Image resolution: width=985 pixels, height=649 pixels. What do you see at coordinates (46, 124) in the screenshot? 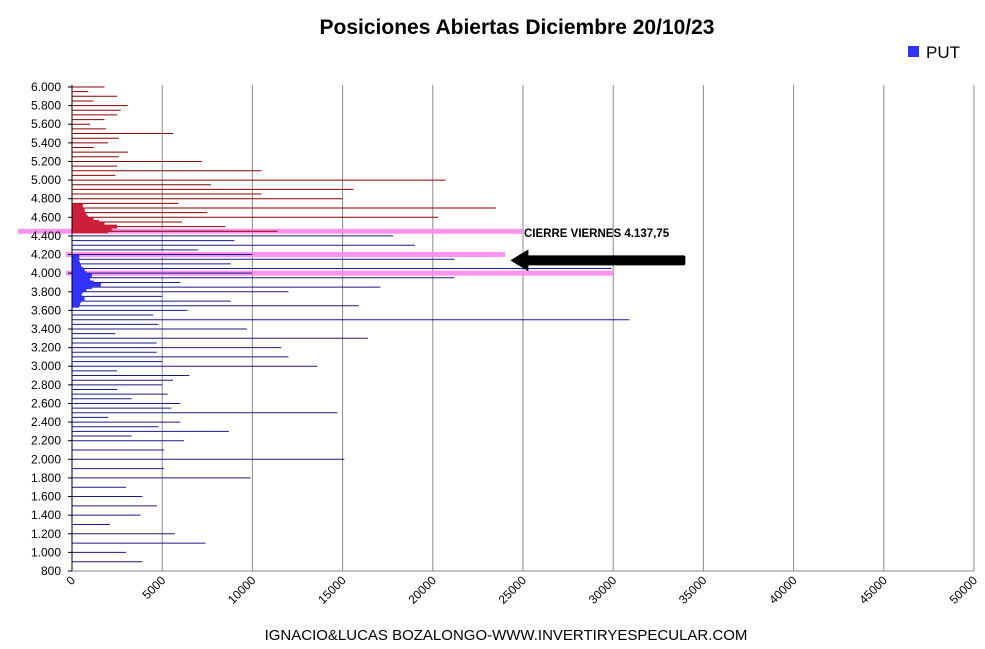
I see `y-tick-label-5600: 5.600` at bounding box center [46, 124].